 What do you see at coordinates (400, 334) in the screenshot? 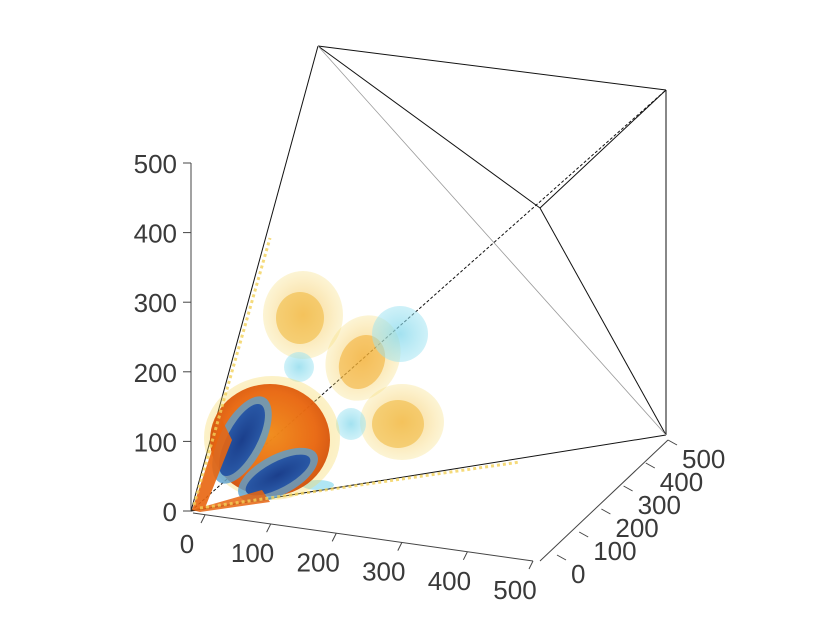
I see `neg-lobe-big` at bounding box center [400, 334].